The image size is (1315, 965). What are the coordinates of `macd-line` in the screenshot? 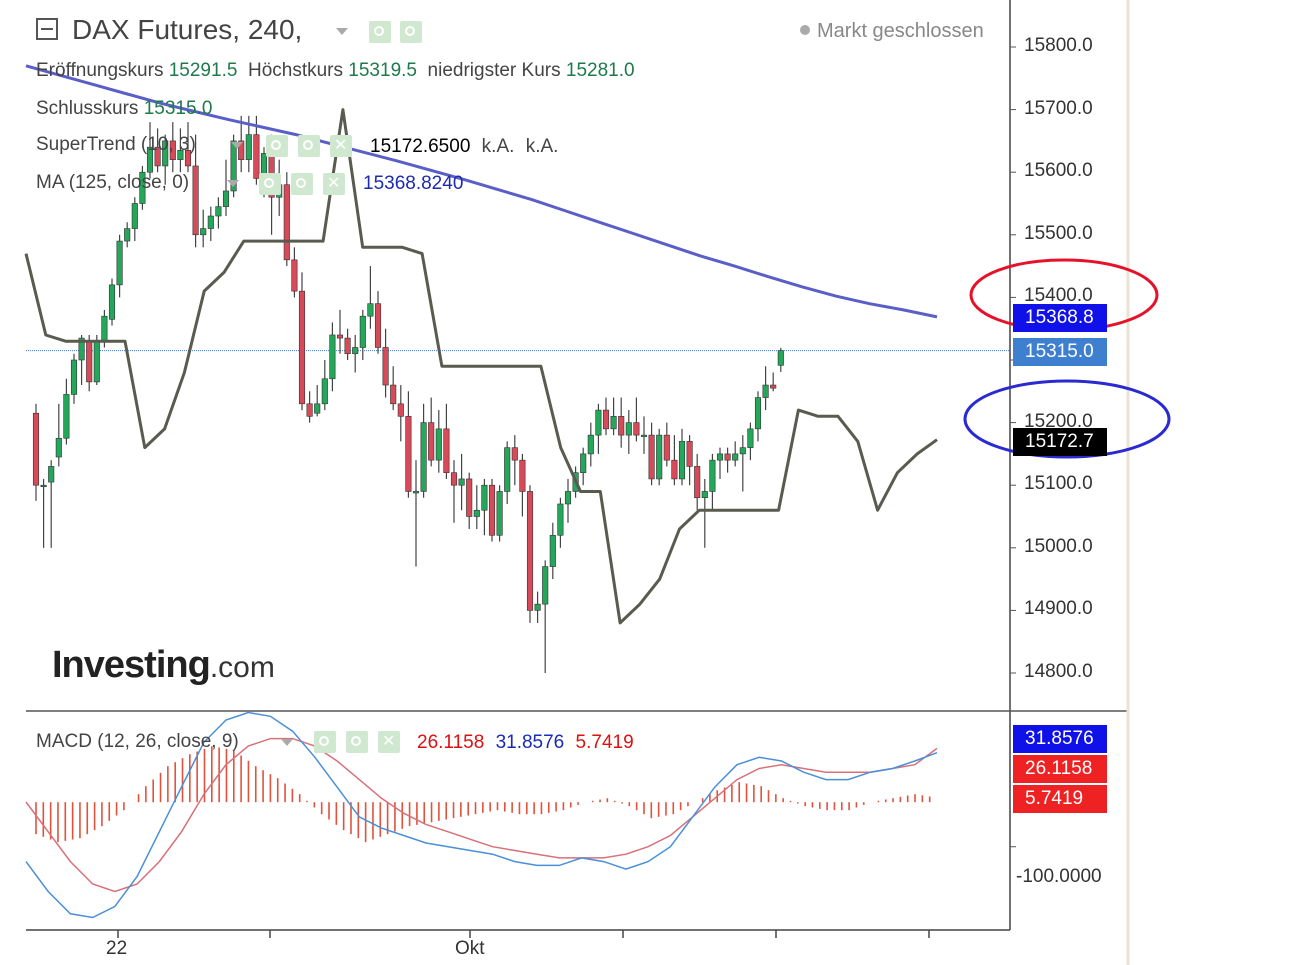 It's located at (481, 815).